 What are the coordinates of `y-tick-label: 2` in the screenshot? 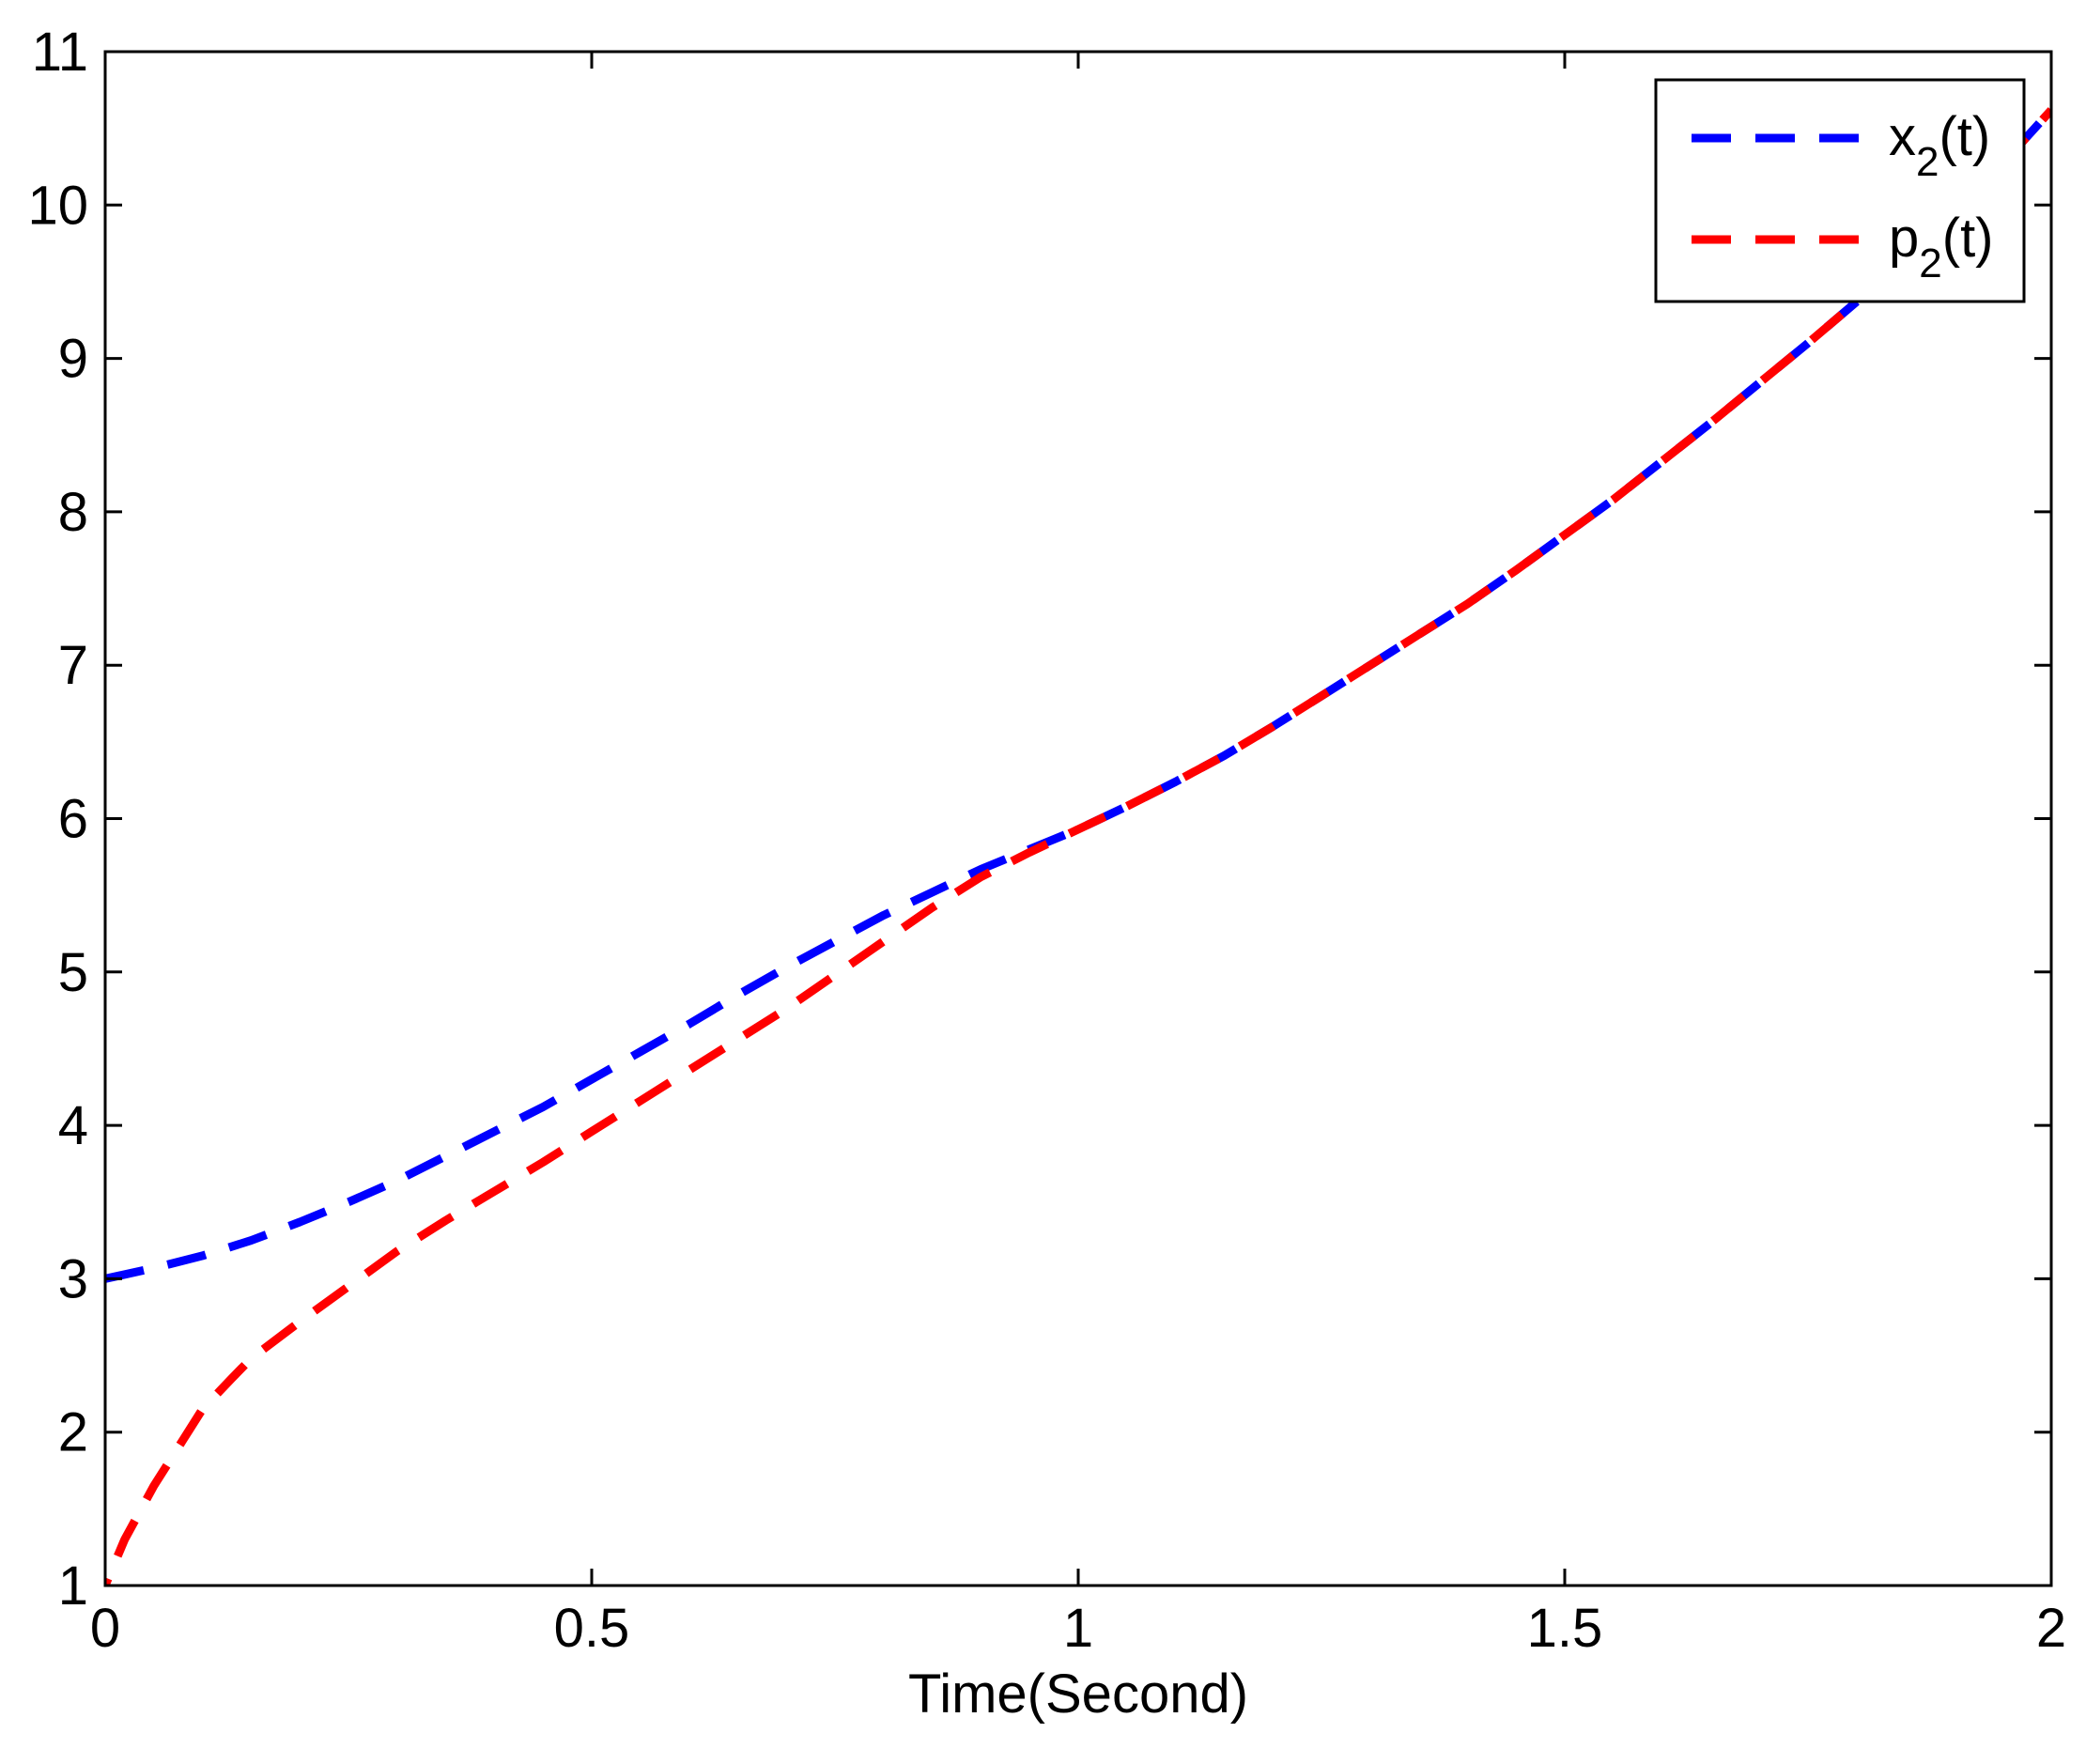 It's located at (73, 1432).